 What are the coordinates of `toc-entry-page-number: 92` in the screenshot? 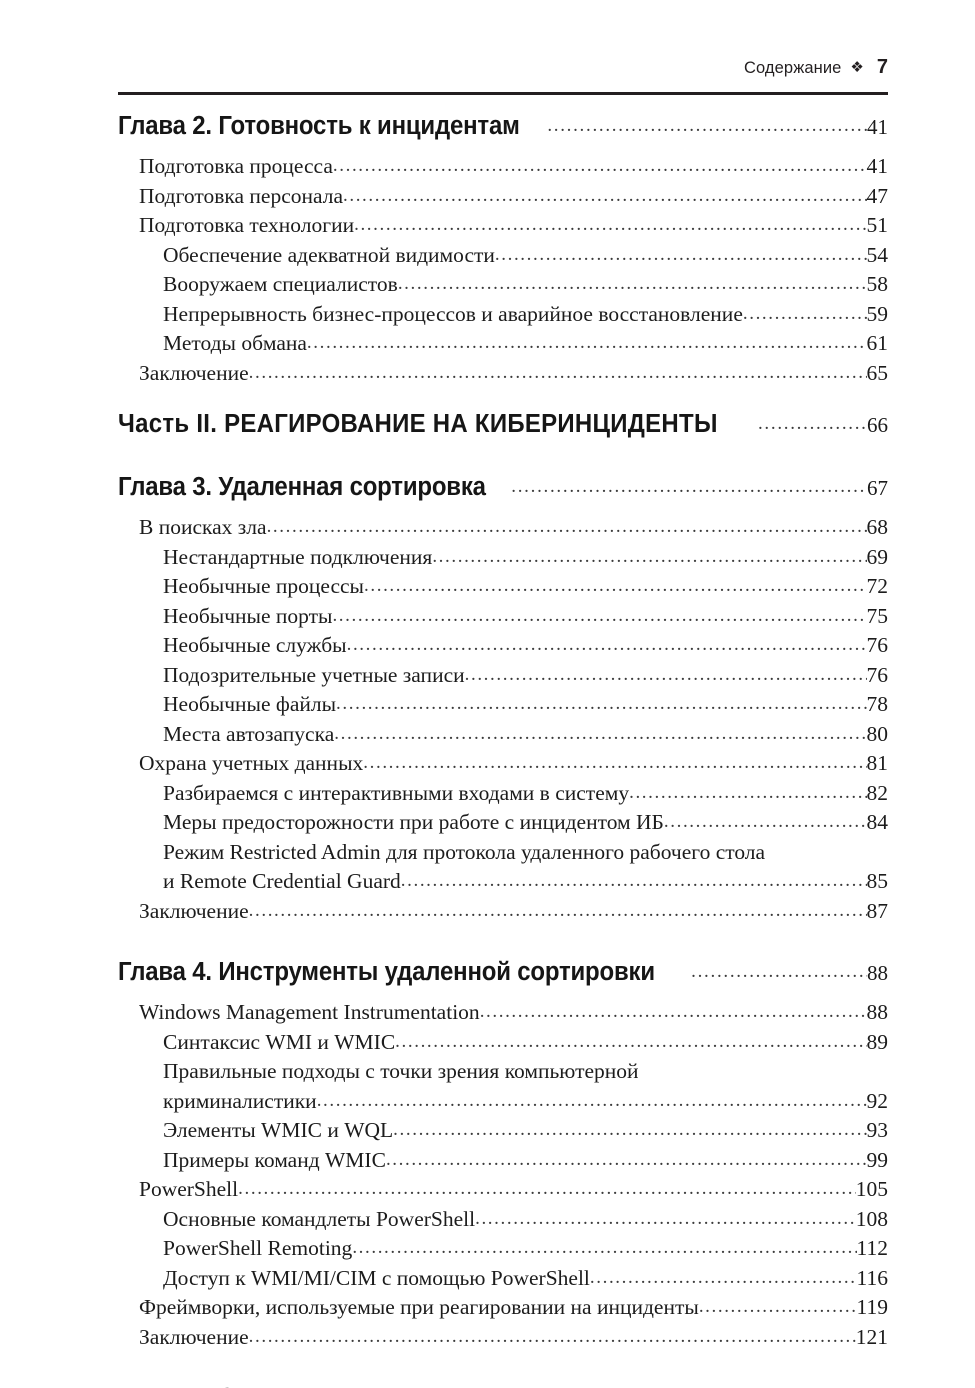 It's located at (877, 1100).